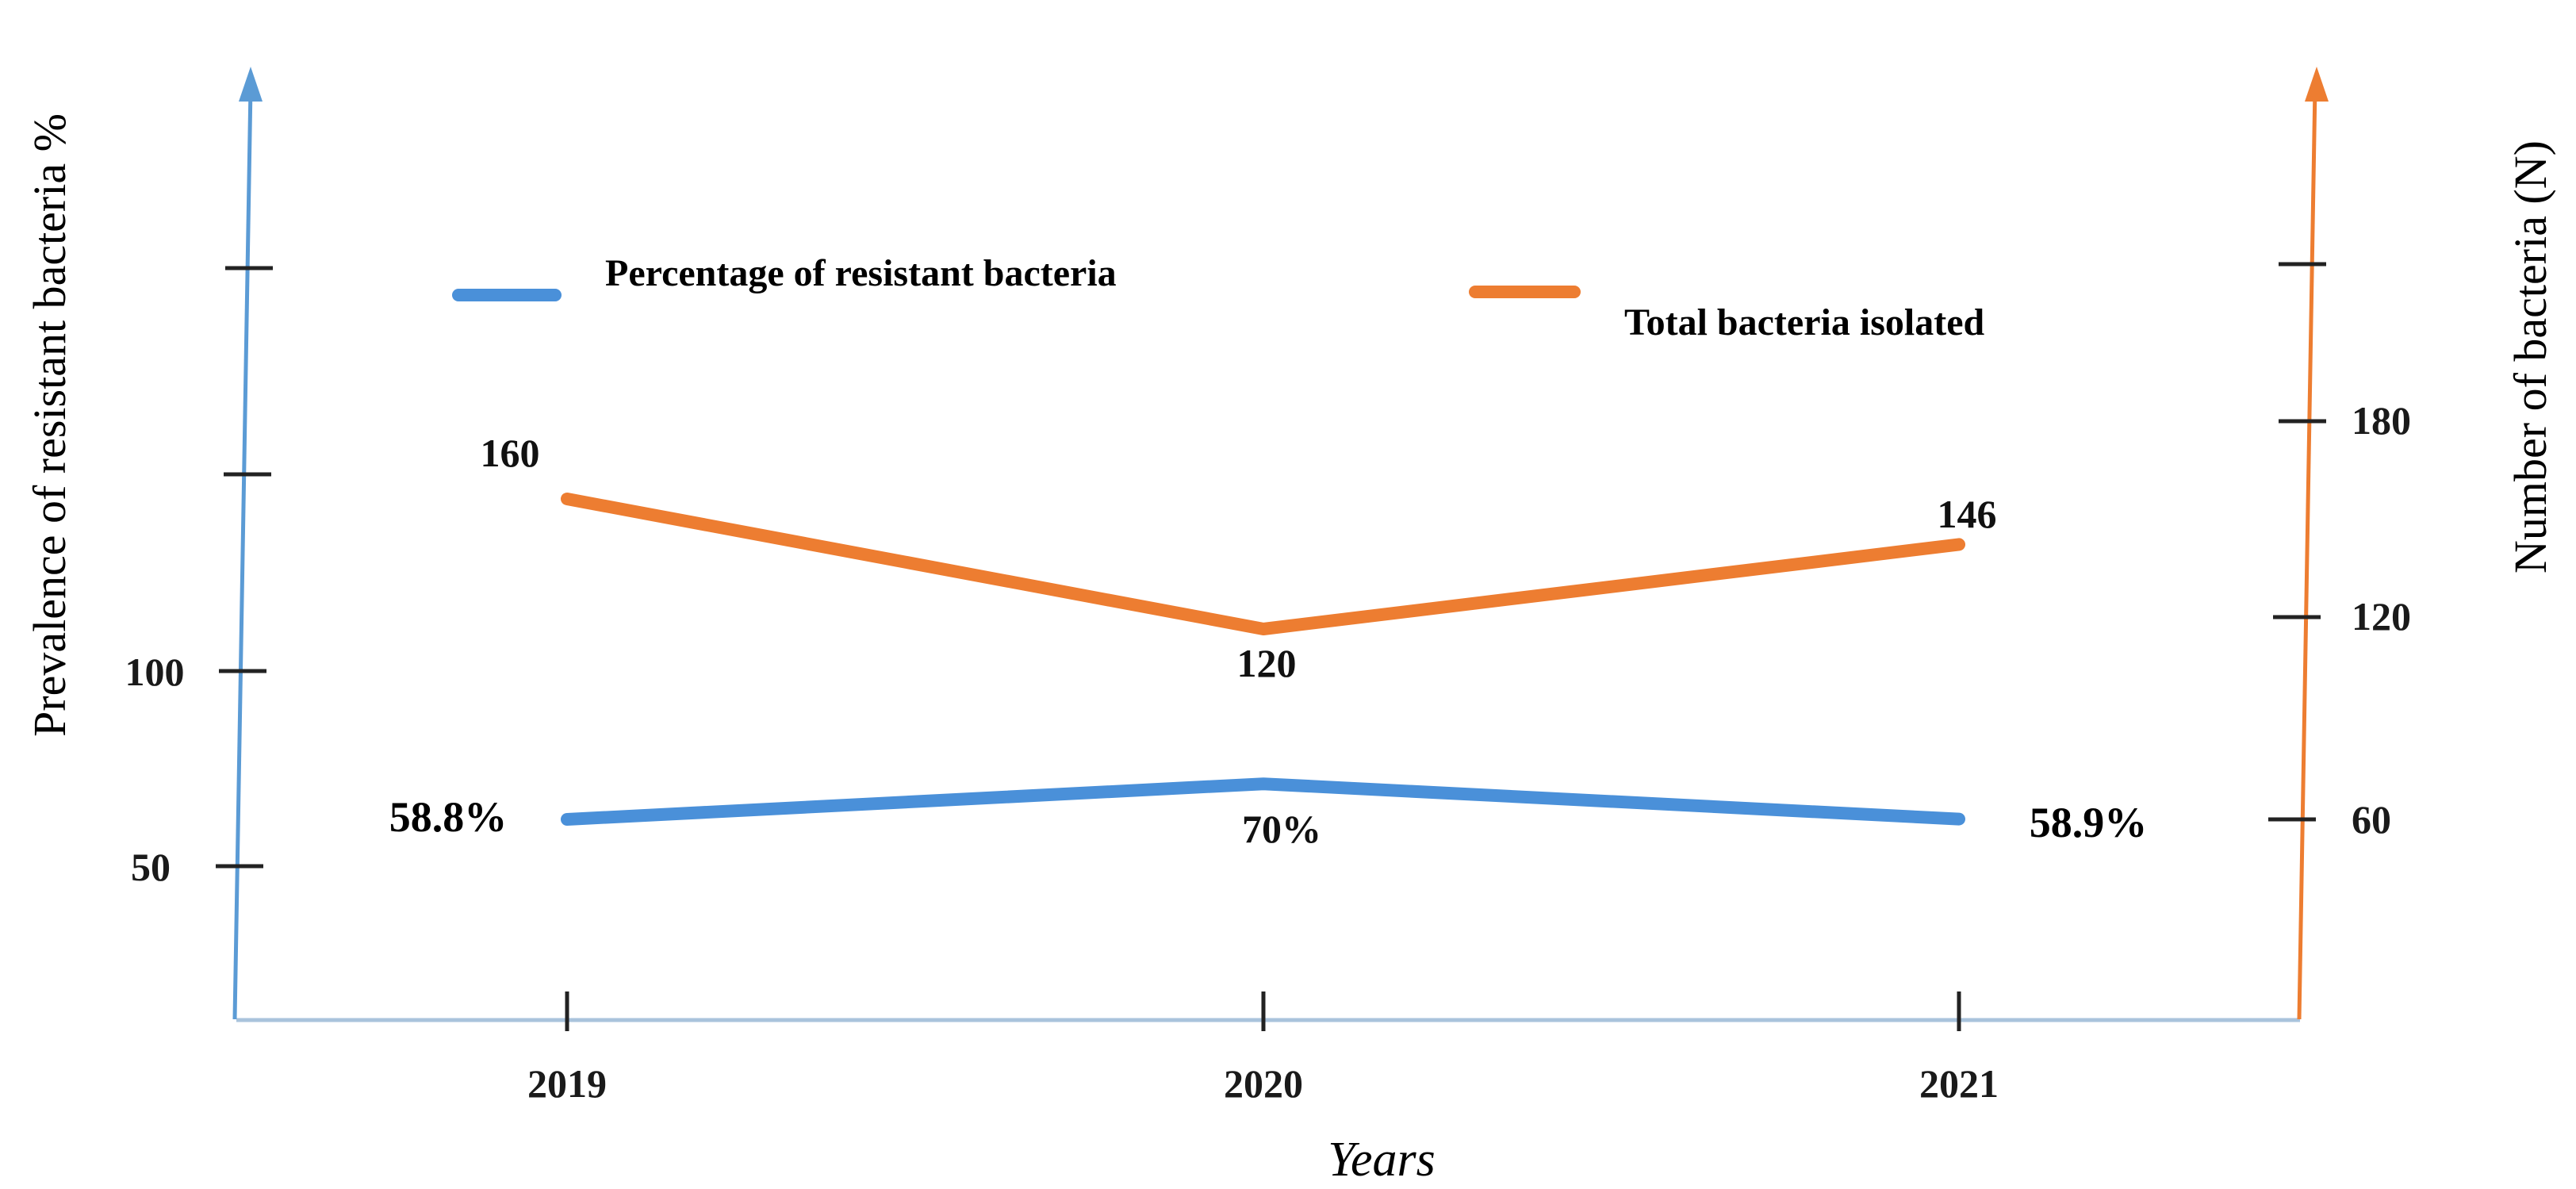 The height and width of the screenshot is (1189, 2576). I want to click on data-label-resistant-2020: 70%, so click(1281, 829).